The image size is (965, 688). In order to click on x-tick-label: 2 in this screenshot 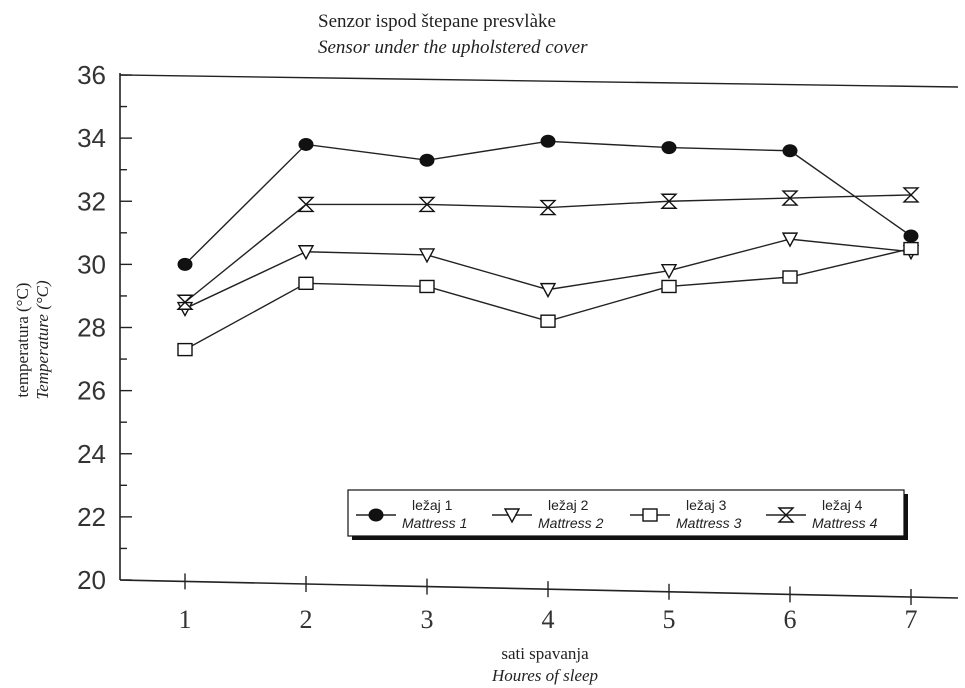, I will do `click(306, 619)`.